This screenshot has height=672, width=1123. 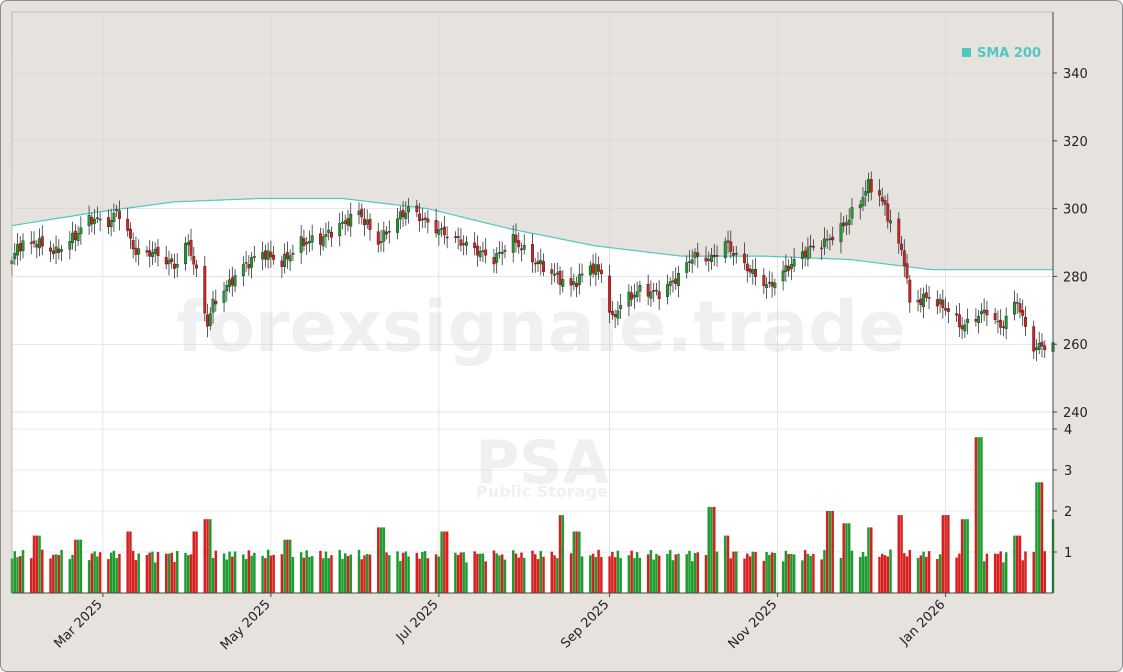 I want to click on price-axis-ticks: 240 260 280 300 320 340, so click(x=1070, y=244).